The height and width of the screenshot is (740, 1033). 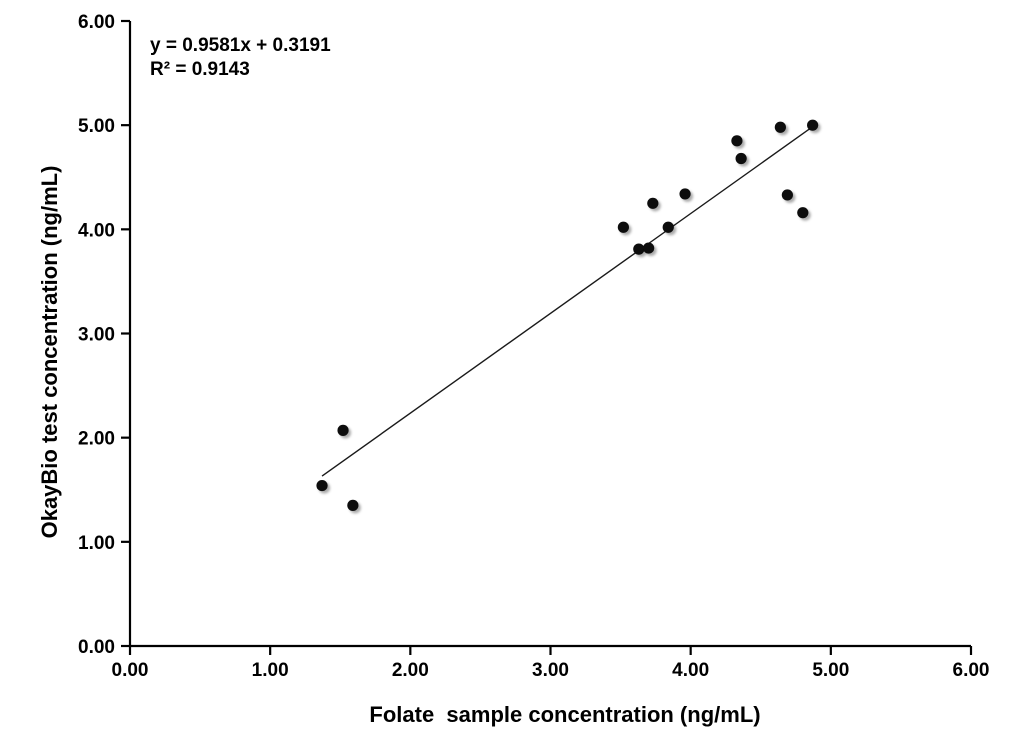 I want to click on y-tick-label: 2.00, so click(x=96, y=439).